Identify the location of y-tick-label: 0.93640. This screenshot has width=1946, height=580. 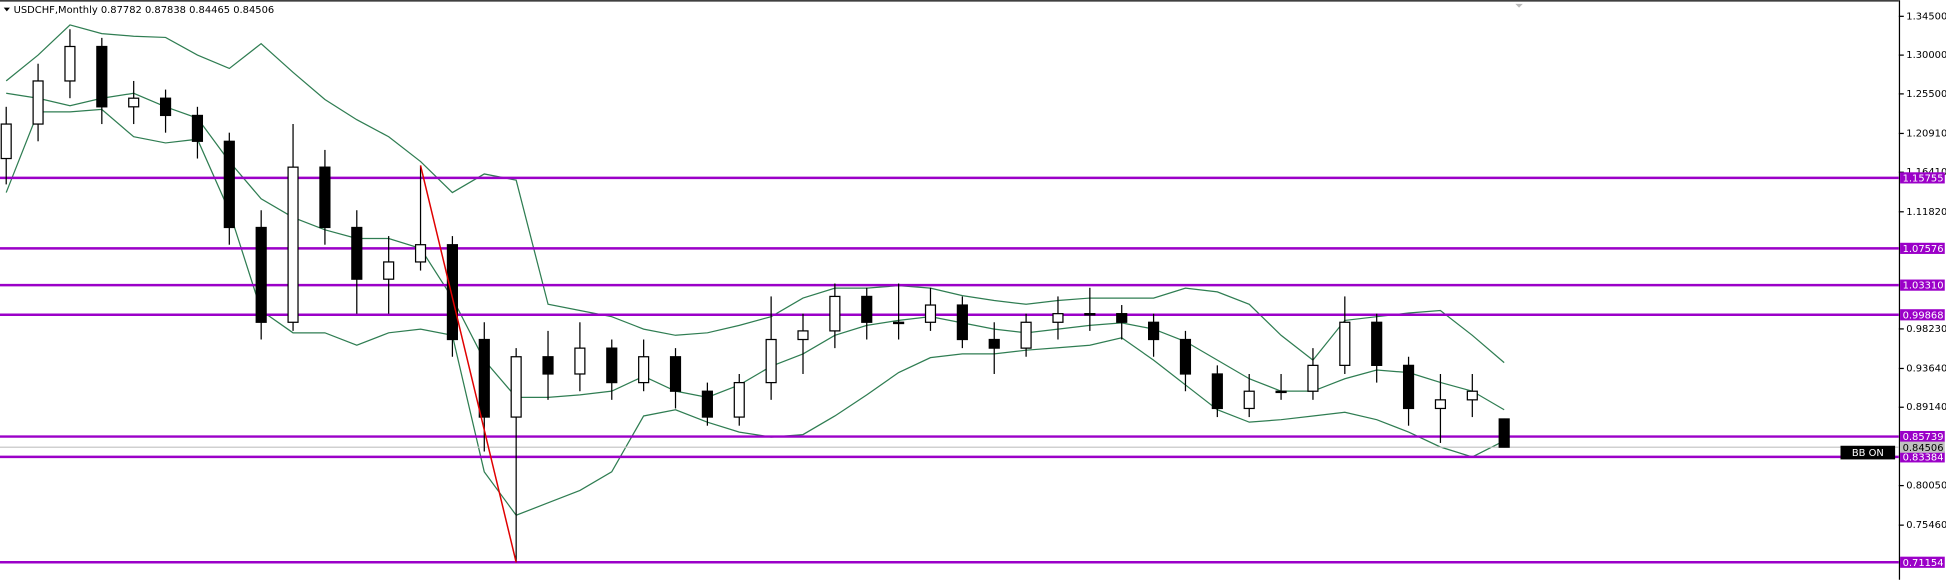
(1926, 368).